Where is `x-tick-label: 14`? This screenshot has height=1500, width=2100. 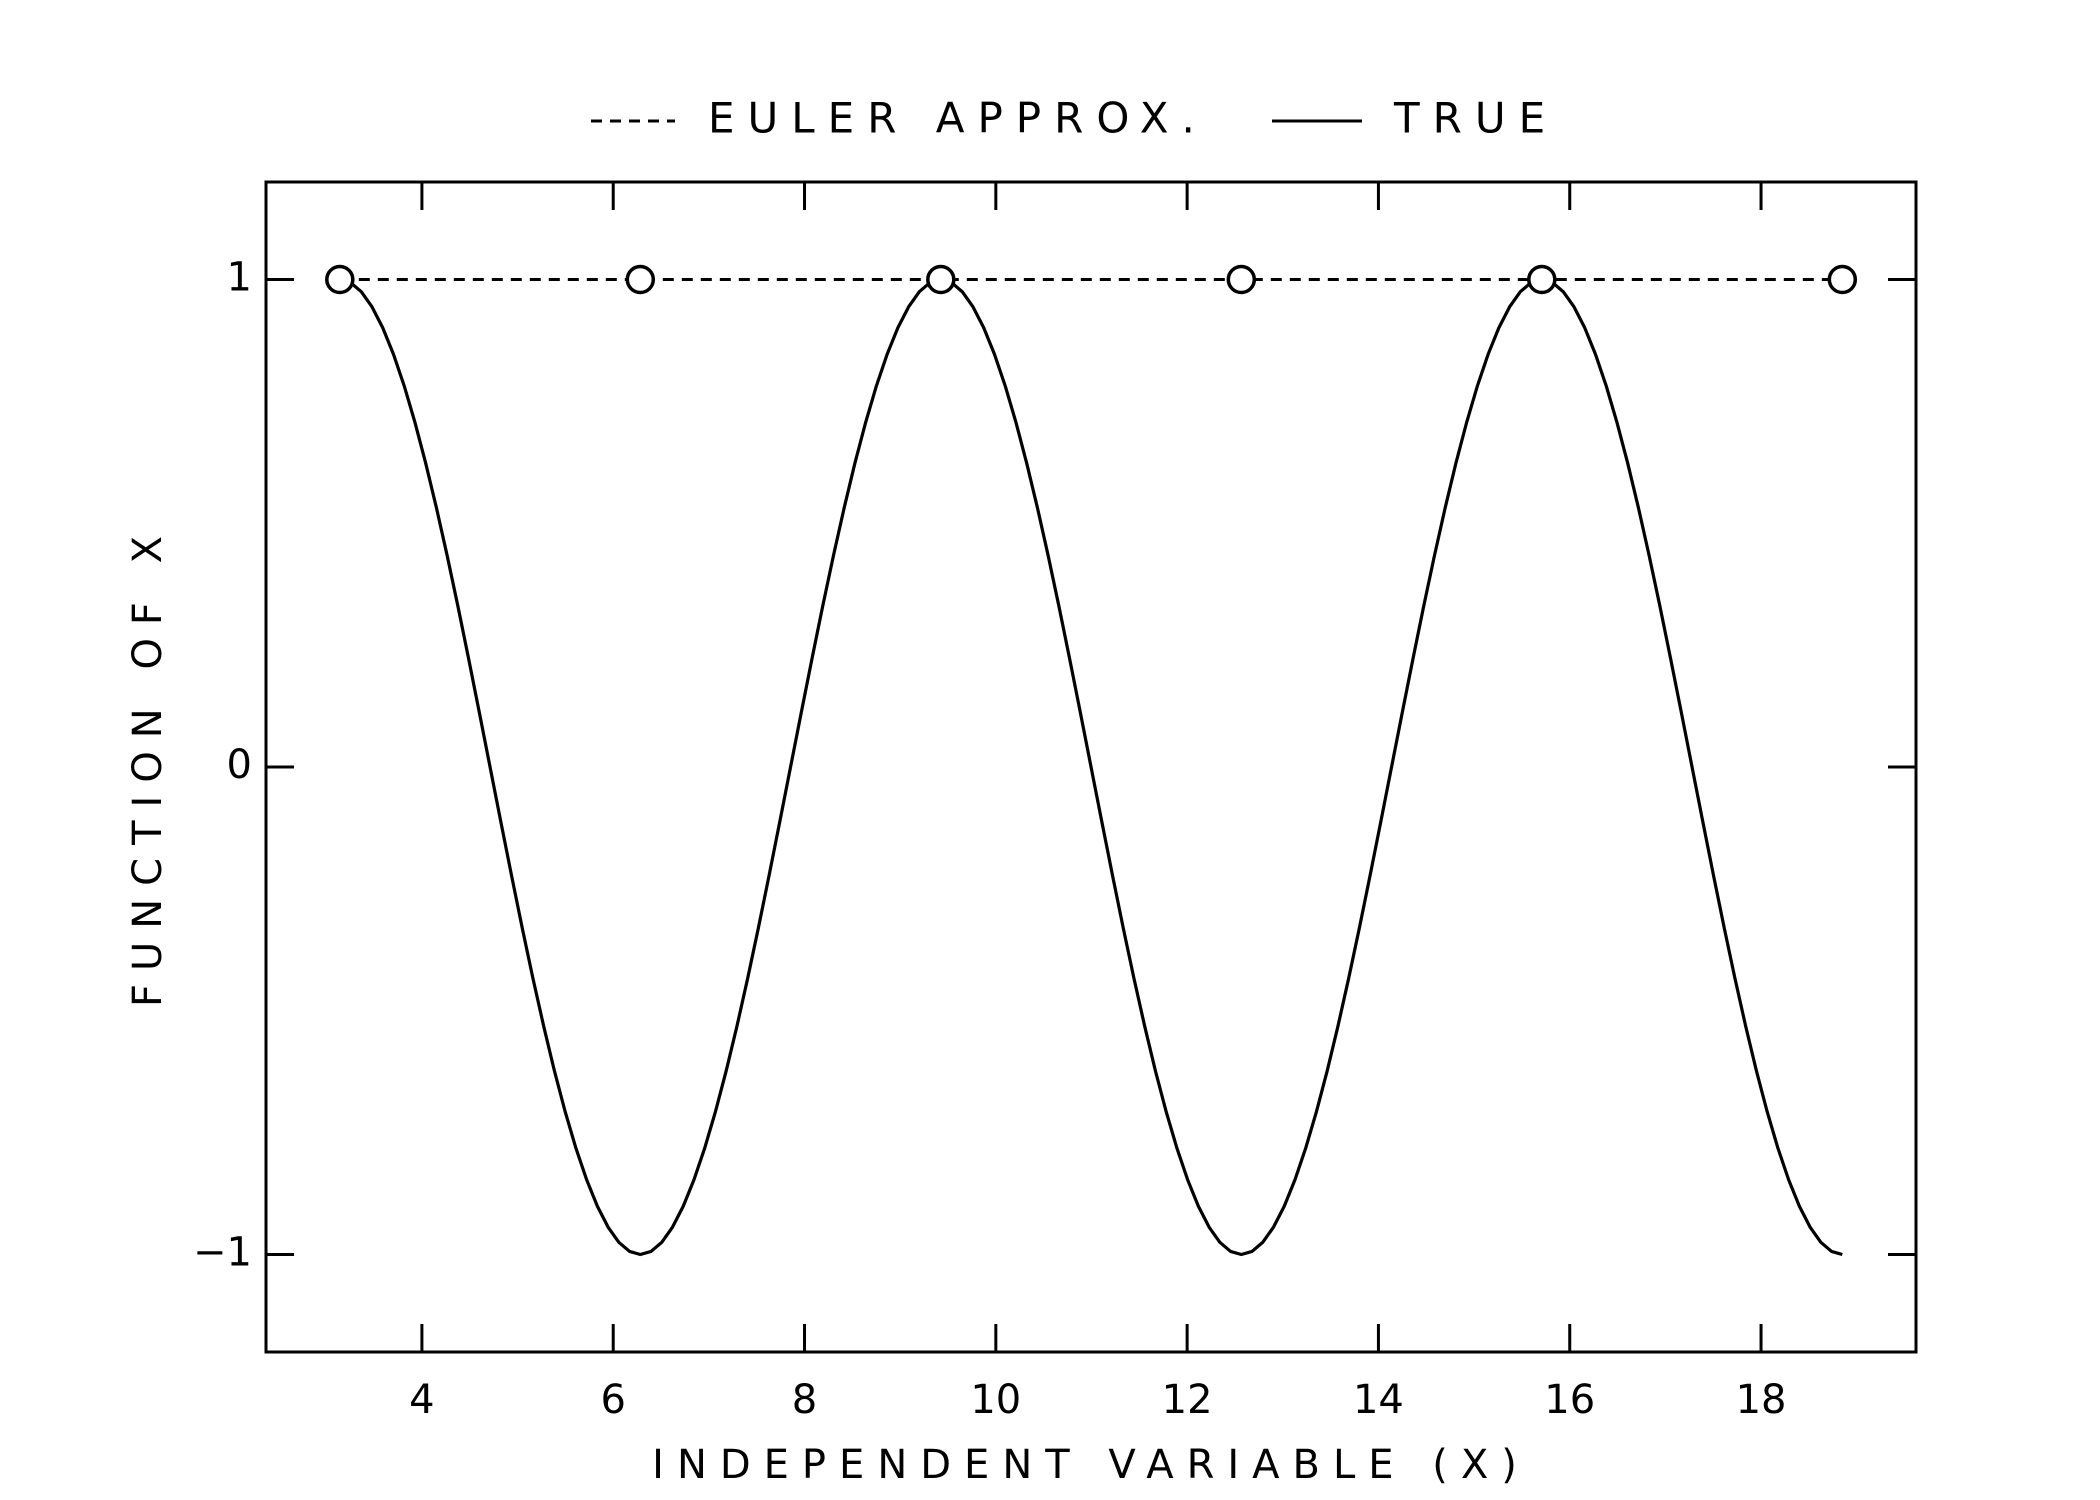 x-tick-label: 14 is located at coordinates (1378, 1400).